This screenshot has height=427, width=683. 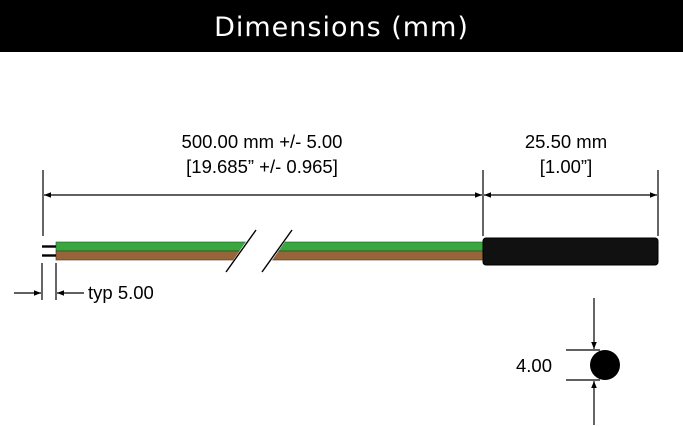 I want to click on break-line-right, so click(x=277, y=251).